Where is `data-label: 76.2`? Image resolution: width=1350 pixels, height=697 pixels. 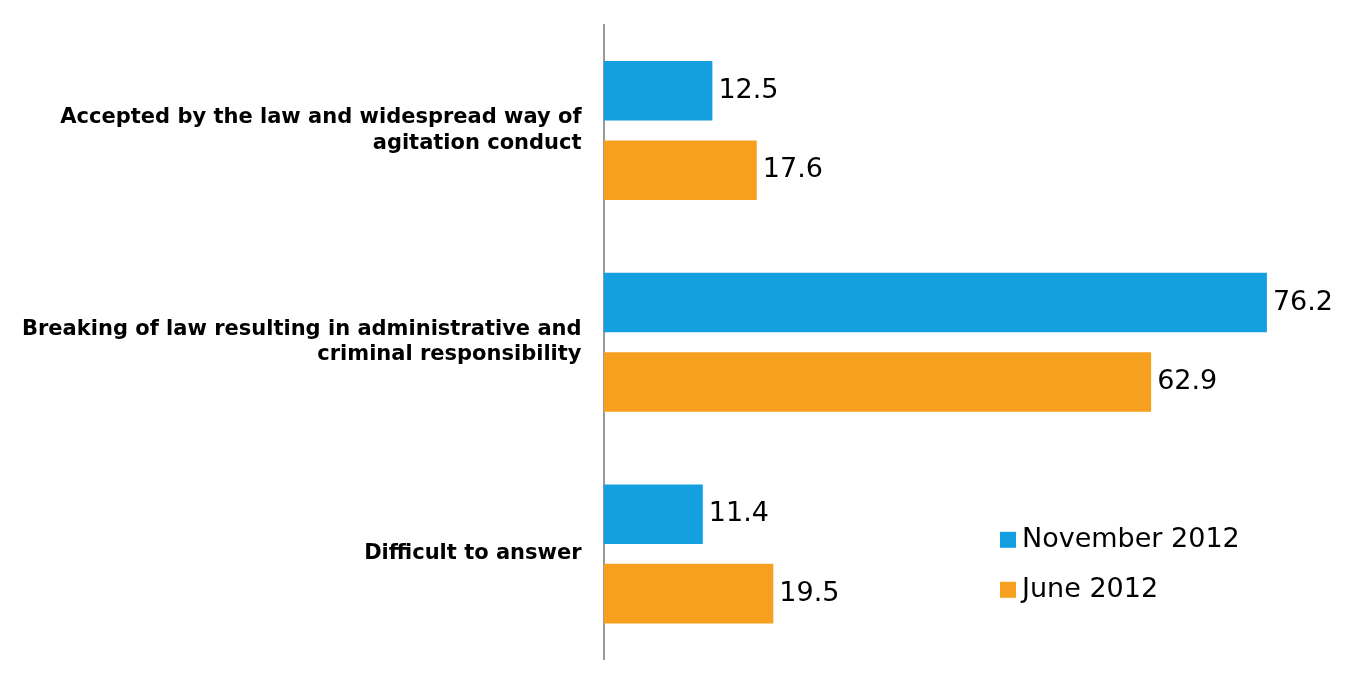 data-label: 76.2 is located at coordinates (1303, 300).